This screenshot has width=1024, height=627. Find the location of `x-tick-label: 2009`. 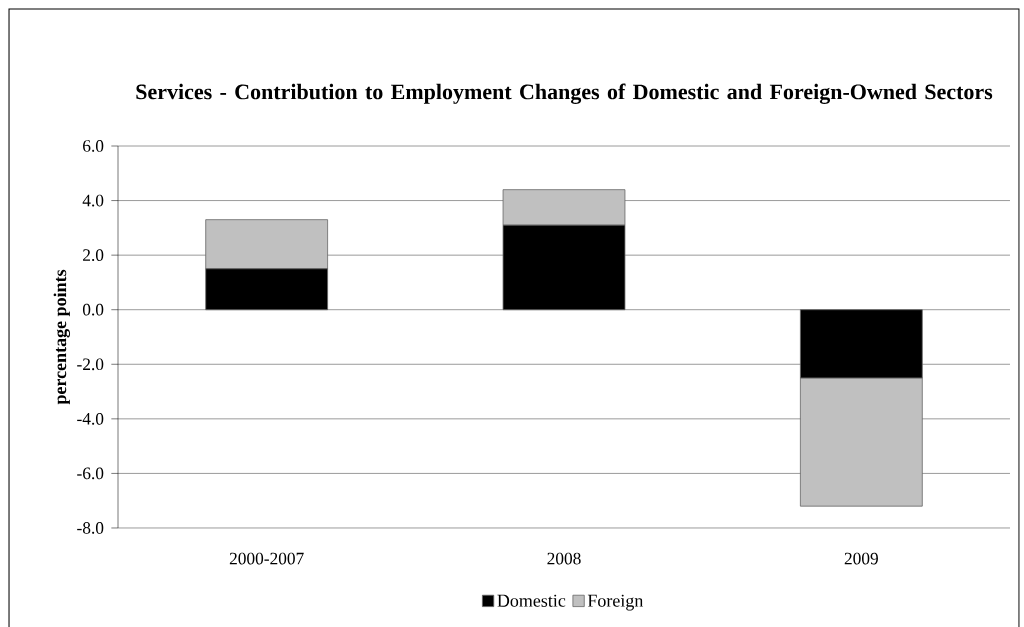

x-tick-label: 2009 is located at coordinates (861, 558).